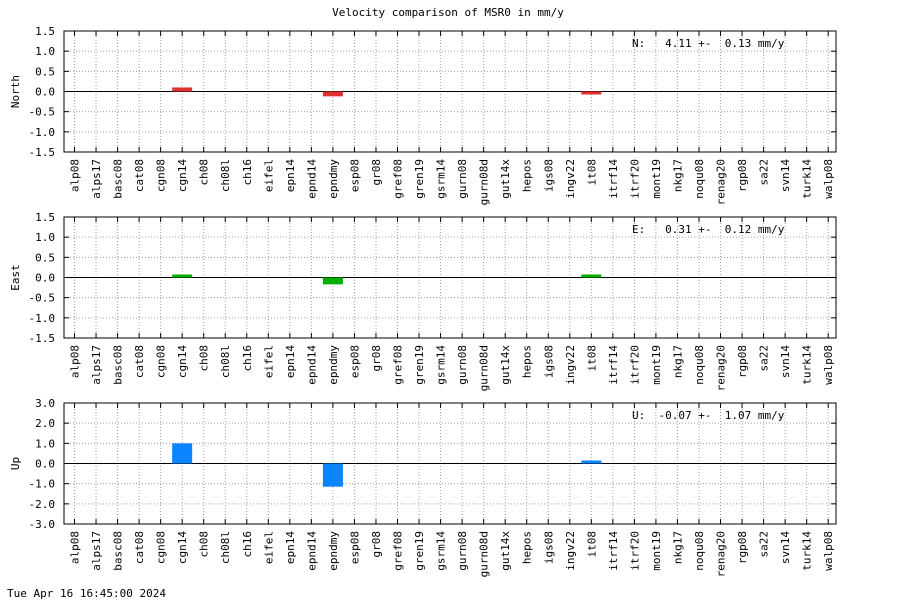 The image size is (900, 600). I want to click on x-tick-label: ch16, so click(247, 544).